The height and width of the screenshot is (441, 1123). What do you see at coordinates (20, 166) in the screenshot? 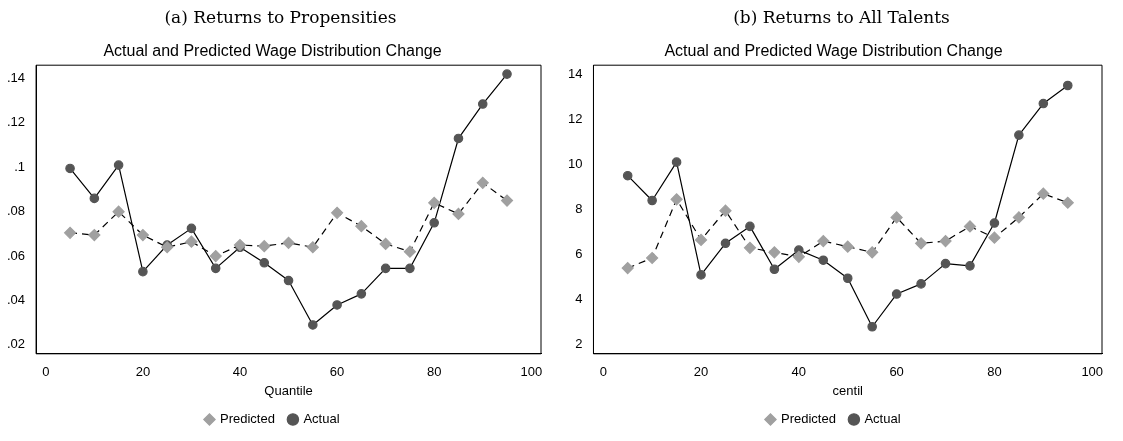
I see `y-tick-label: .1` at bounding box center [20, 166].